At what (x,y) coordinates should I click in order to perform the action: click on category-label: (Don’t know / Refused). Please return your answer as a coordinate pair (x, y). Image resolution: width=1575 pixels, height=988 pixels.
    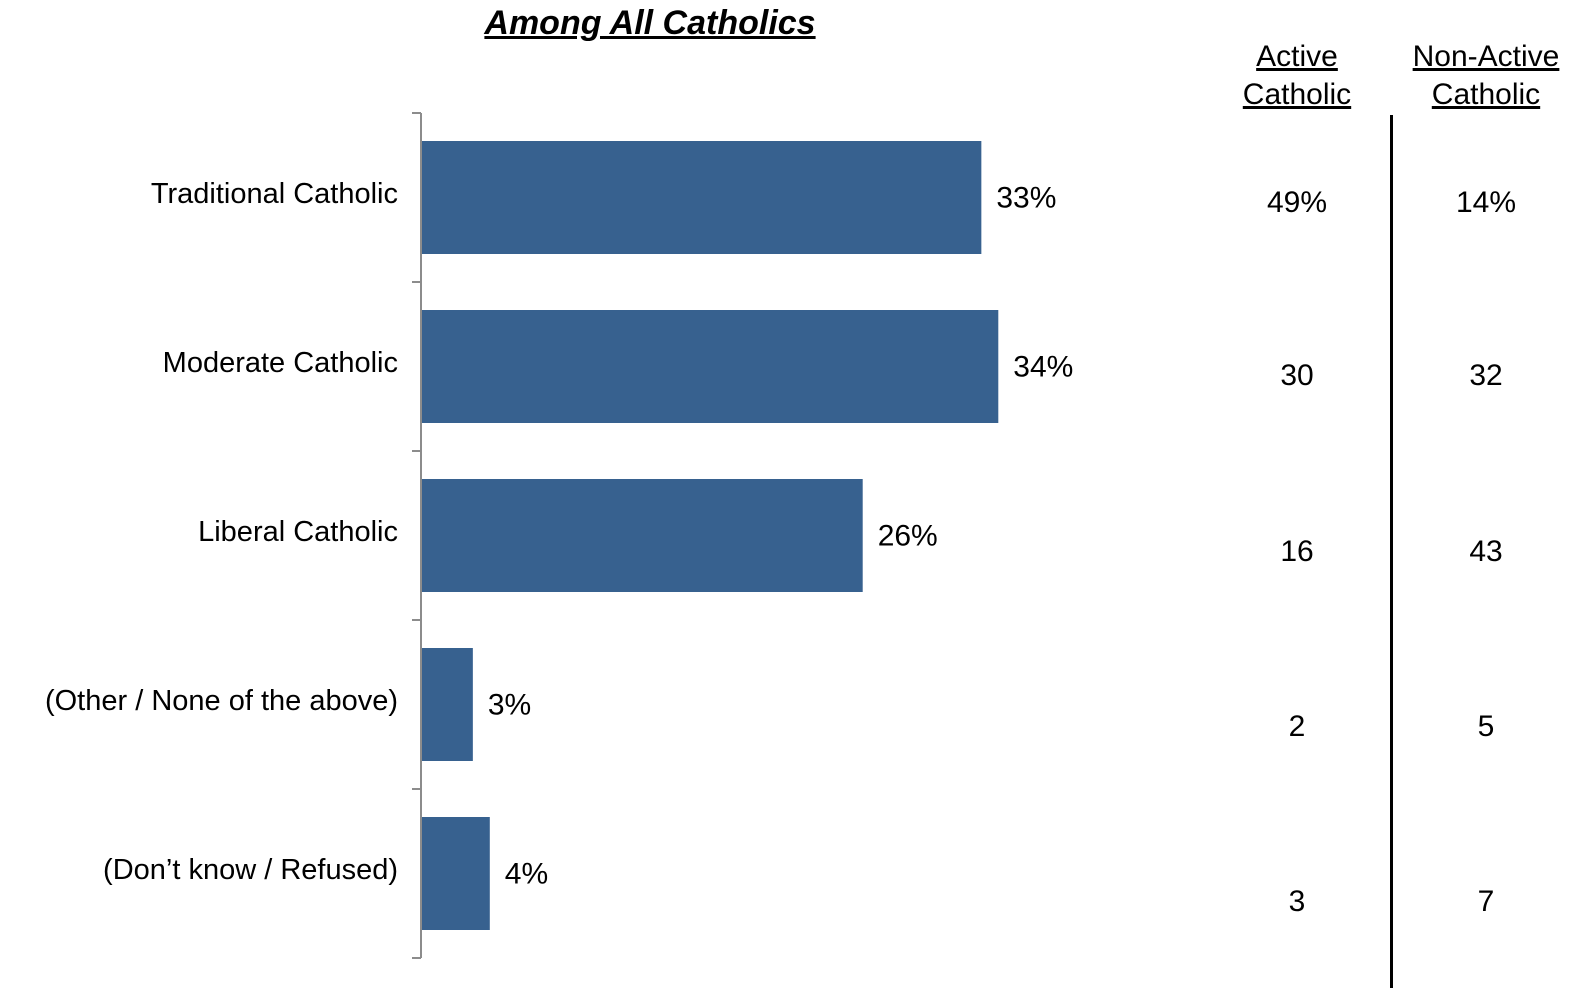
    Looking at the image, I should click on (250, 870).